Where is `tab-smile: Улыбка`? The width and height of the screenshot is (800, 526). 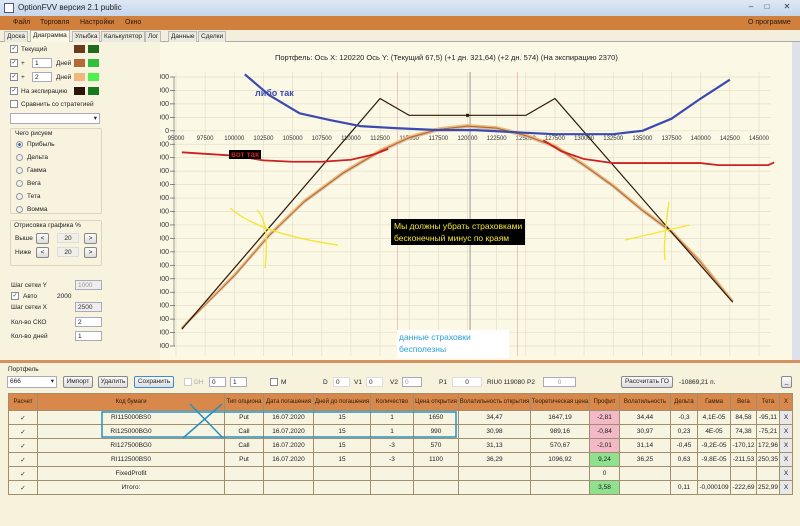 tab-smile: Улыбка is located at coordinates (86, 36).